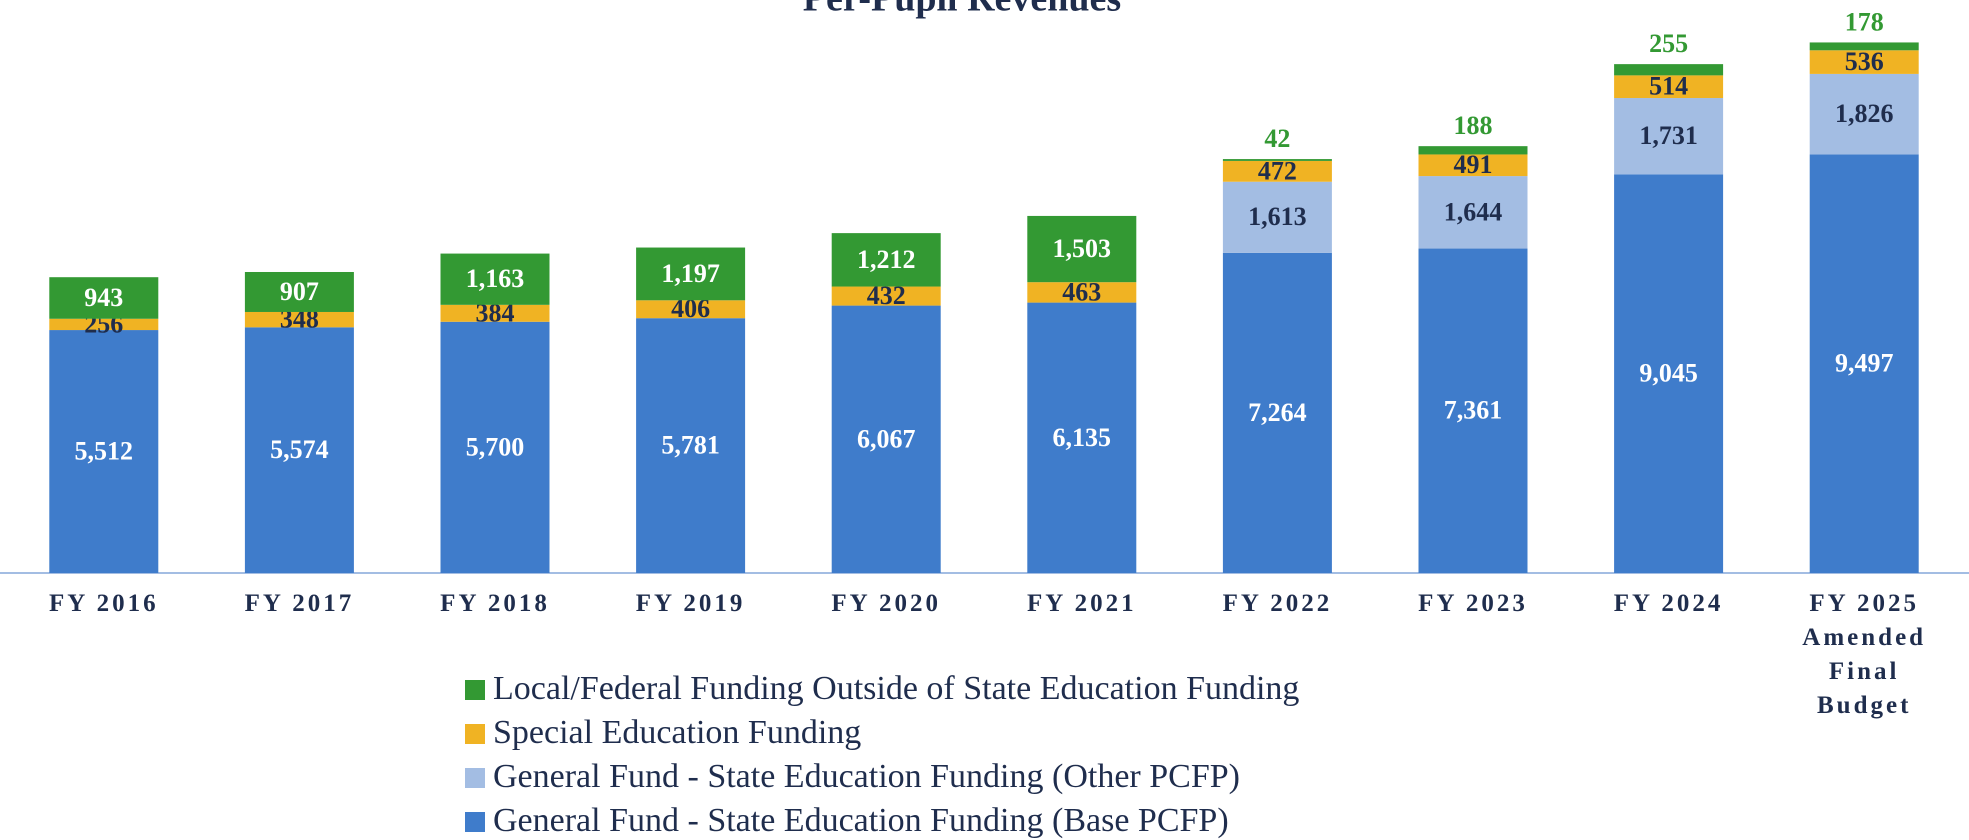 The image size is (1969, 840). I want to click on data-label: 6,135, so click(1082, 437).